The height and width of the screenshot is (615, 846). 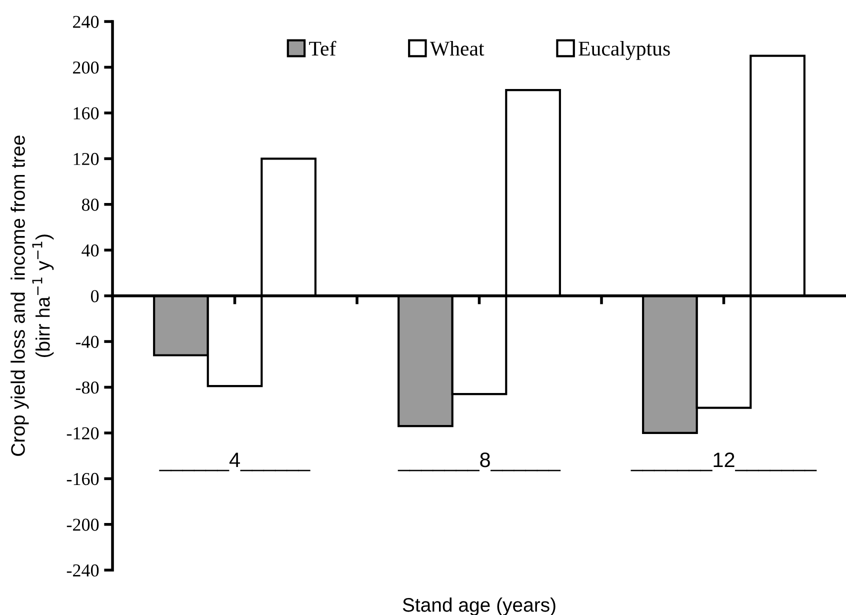 What do you see at coordinates (90, 204) in the screenshot?
I see `y-tick-label: 80` at bounding box center [90, 204].